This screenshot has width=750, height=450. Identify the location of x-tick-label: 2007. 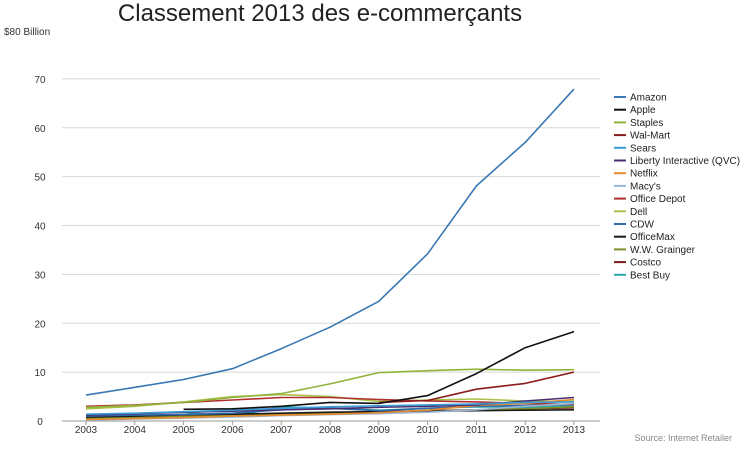
(281, 430).